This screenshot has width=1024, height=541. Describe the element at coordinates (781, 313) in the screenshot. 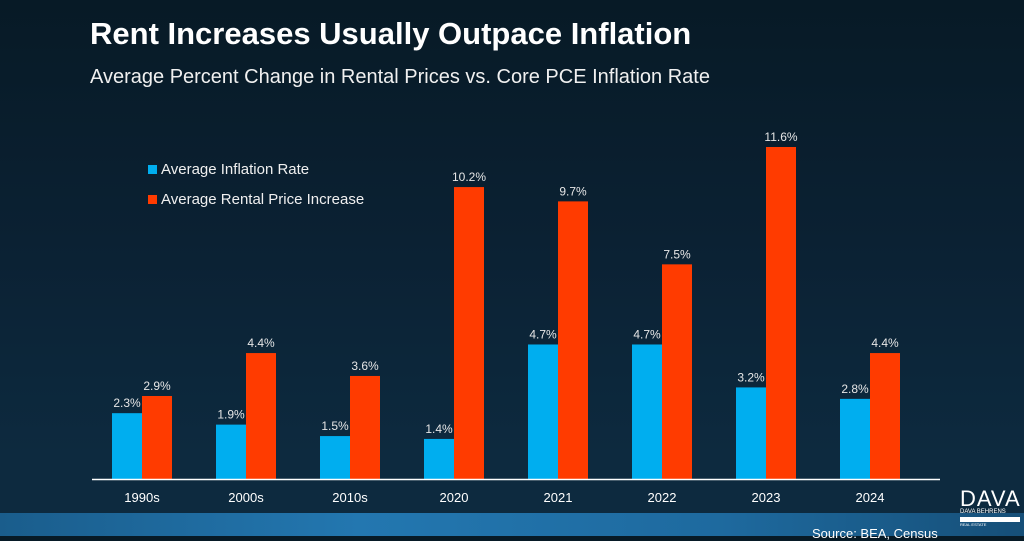

I see `bar-rent-2023` at that location.